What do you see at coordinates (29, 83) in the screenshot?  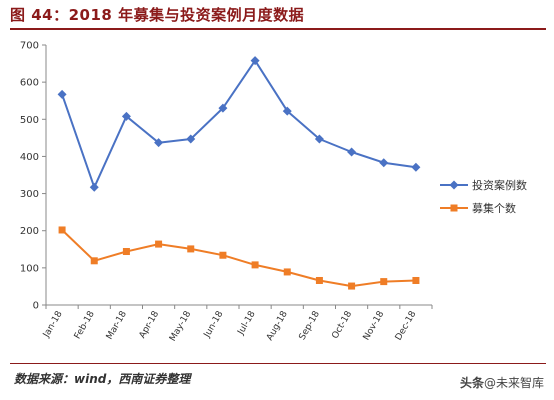 I see `y-tick-label: 600` at bounding box center [29, 83].